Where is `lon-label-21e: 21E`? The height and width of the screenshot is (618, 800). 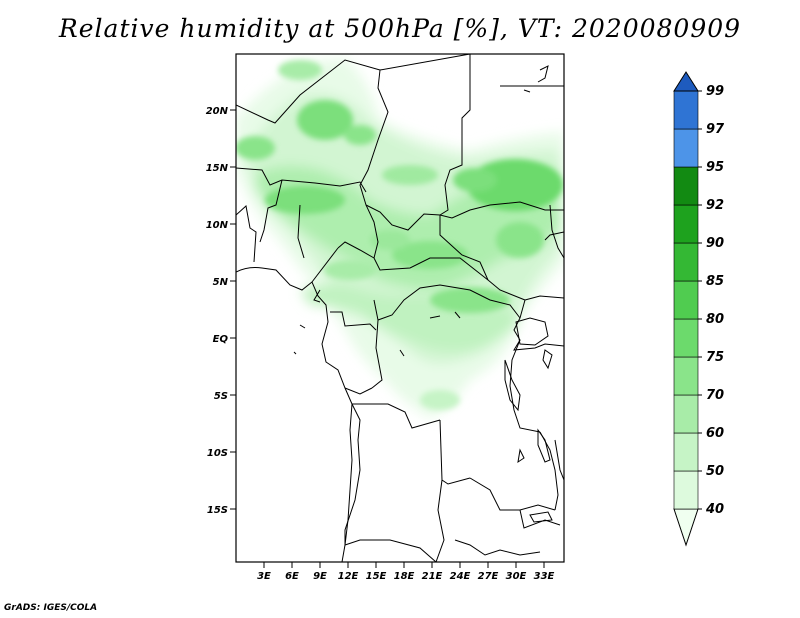
lon-label-21e: 21E is located at coordinates (432, 576).